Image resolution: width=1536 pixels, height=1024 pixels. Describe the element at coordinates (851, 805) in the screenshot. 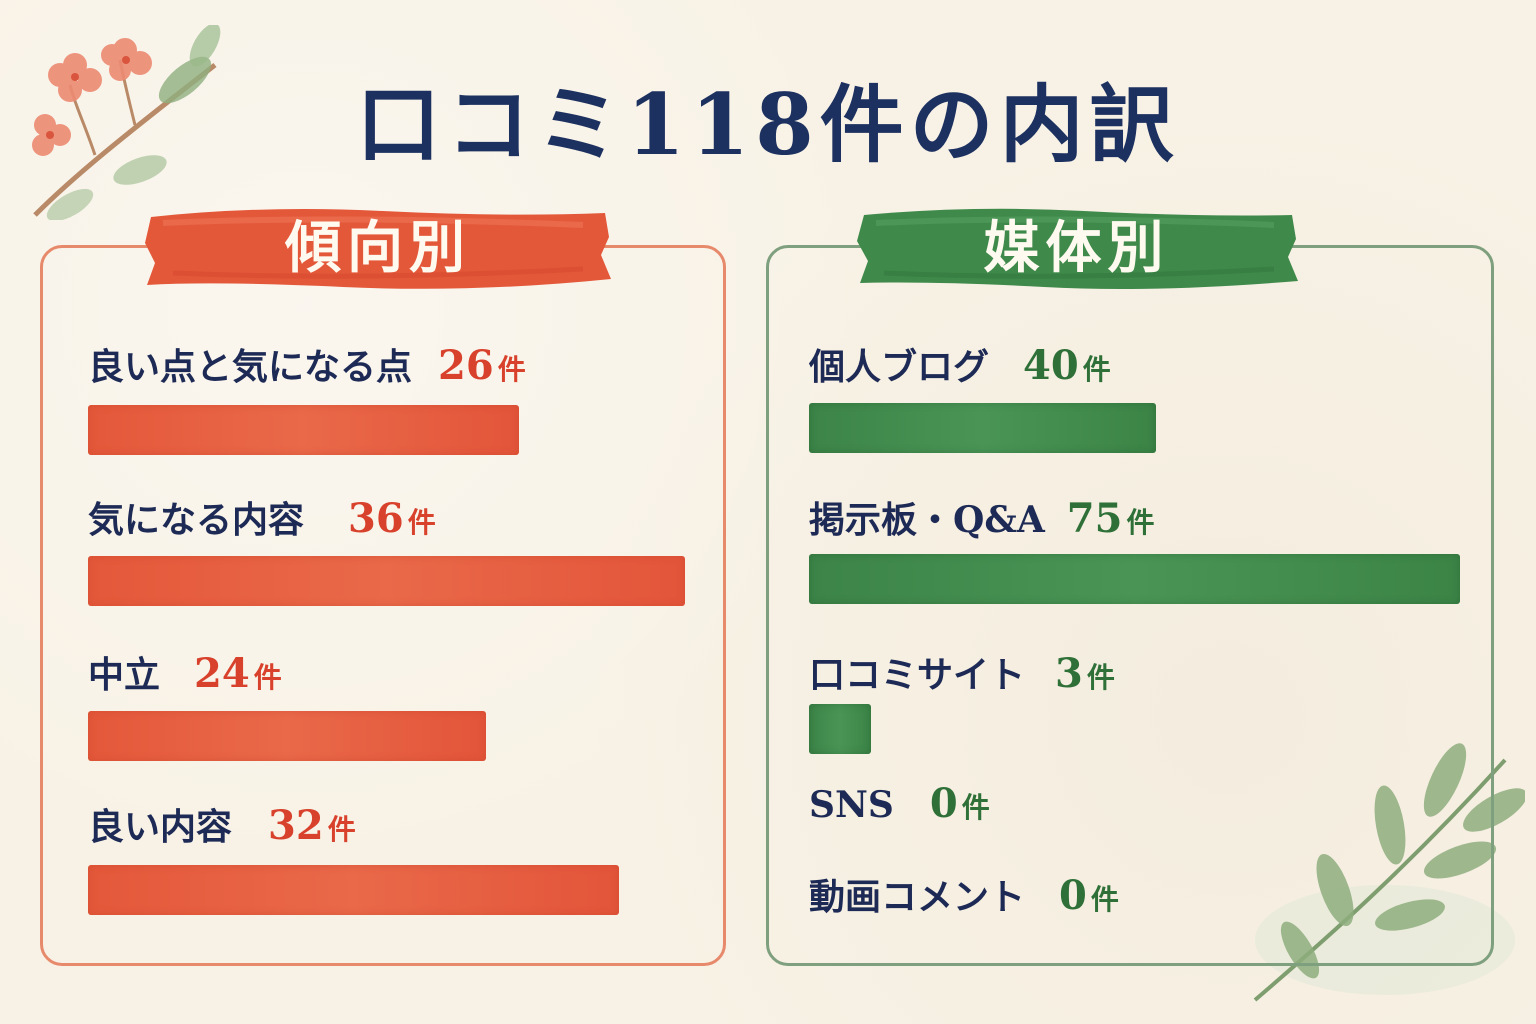

I see `category-label: SNS` at that location.